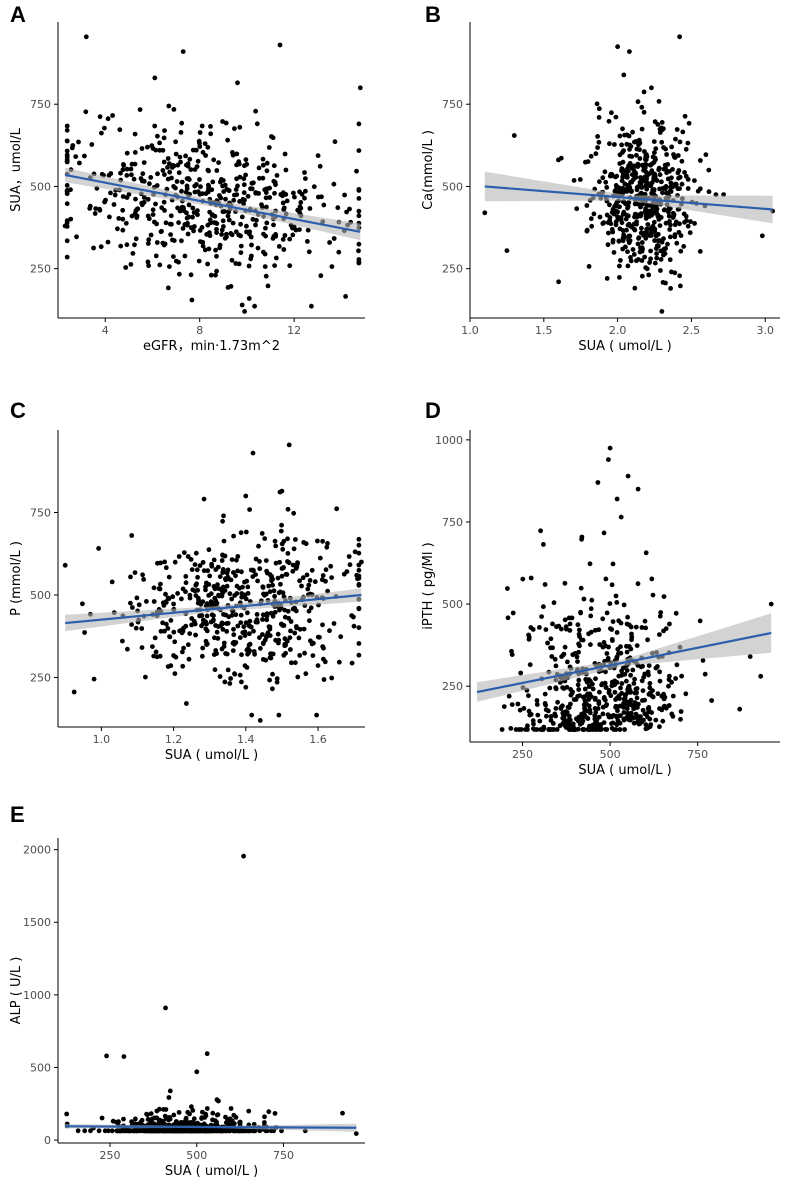 This screenshot has width=796, height=1180. Describe the element at coordinates (199, 330) in the screenshot. I see `x-tick-label: 8` at that location.